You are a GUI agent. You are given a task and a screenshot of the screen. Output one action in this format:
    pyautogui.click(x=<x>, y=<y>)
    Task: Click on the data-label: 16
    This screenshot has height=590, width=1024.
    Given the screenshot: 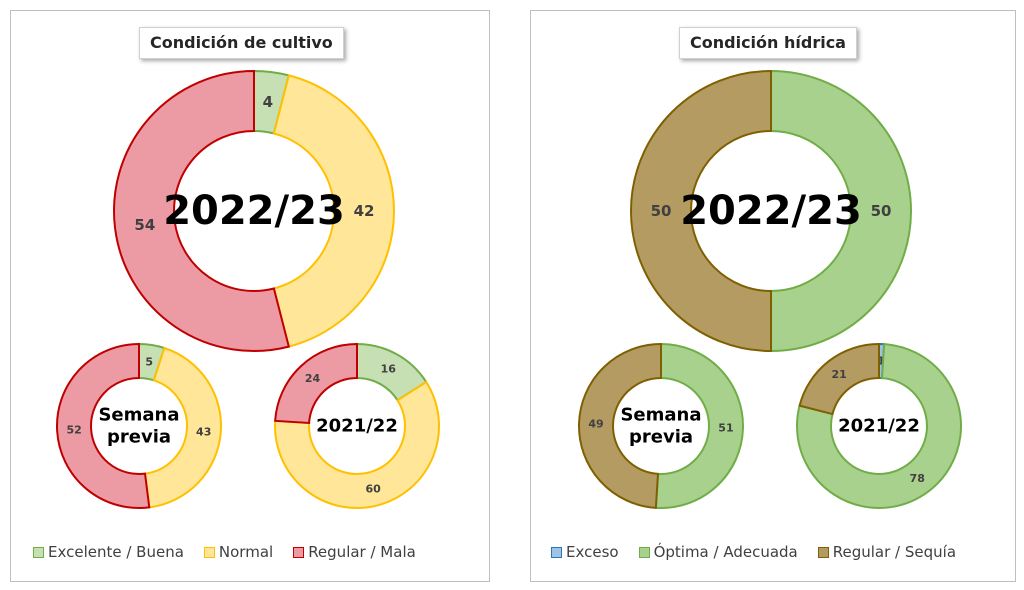 What is the action you would take?
    pyautogui.click(x=389, y=369)
    